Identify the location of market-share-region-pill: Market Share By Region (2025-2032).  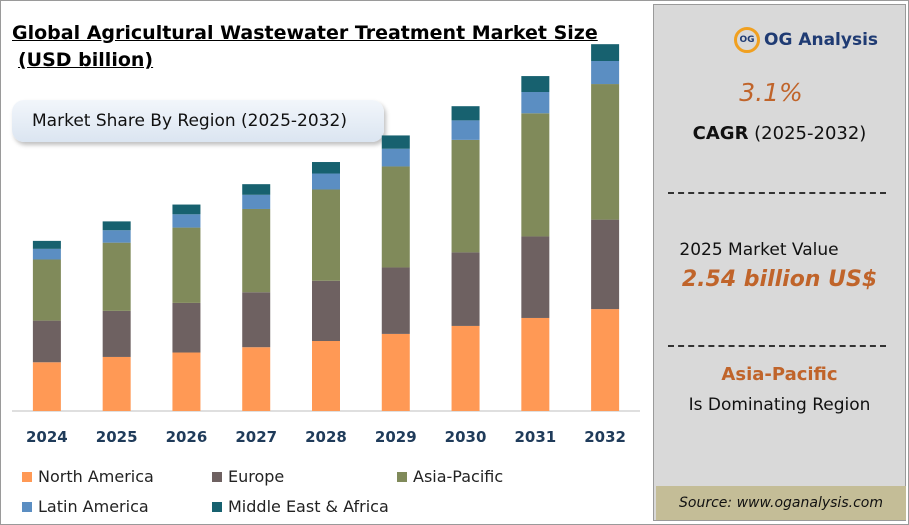
(198, 121).